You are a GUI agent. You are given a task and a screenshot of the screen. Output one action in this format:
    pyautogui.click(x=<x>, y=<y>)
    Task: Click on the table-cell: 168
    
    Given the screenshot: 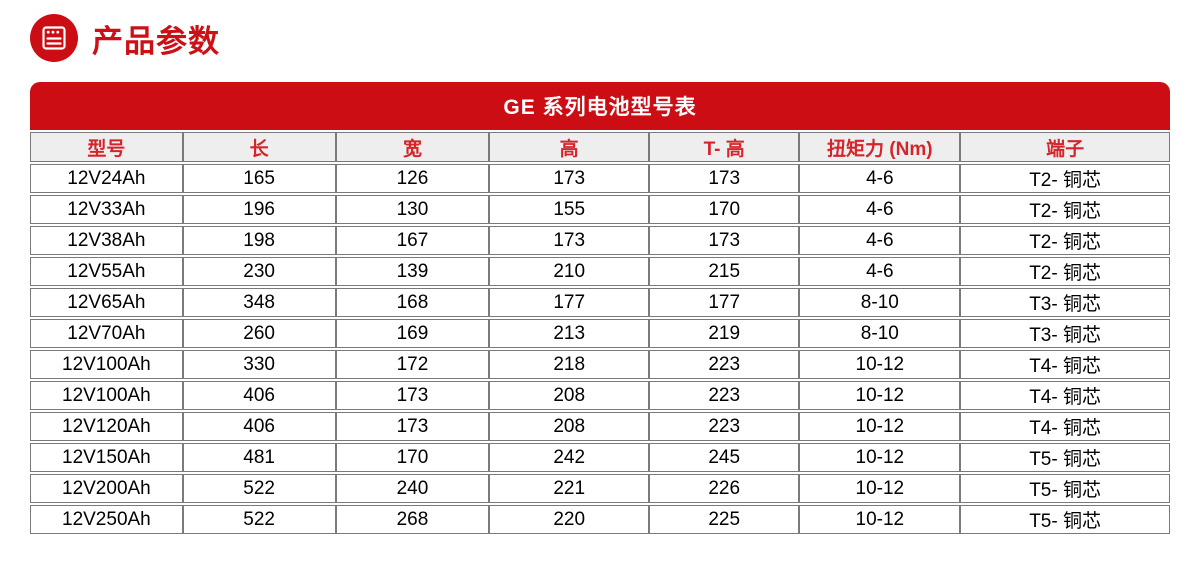 What is the action you would take?
    pyautogui.click(x=412, y=302)
    